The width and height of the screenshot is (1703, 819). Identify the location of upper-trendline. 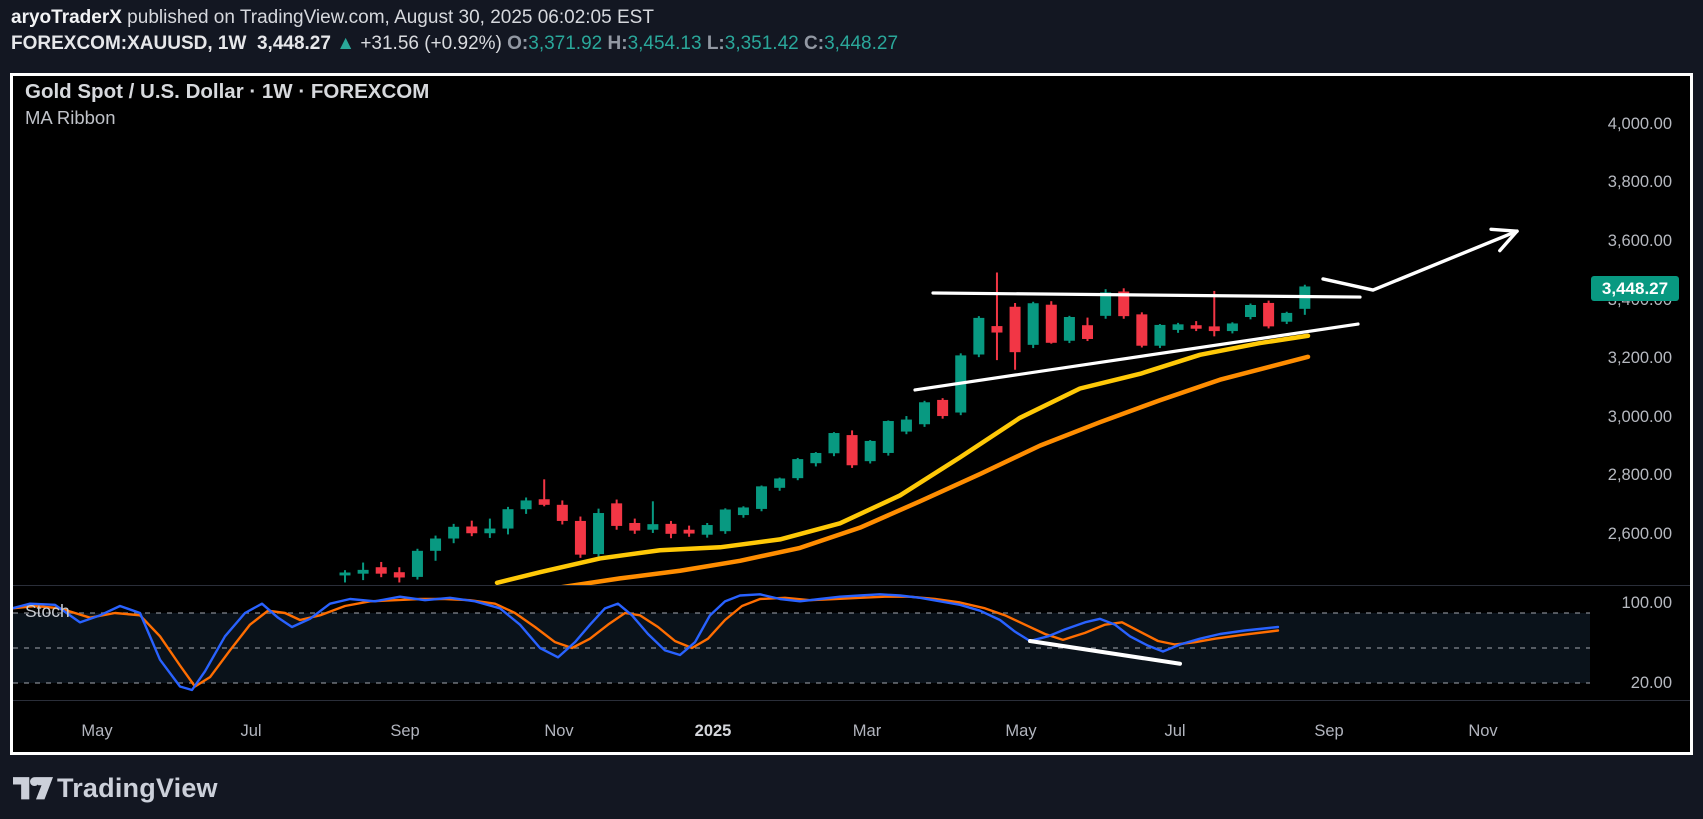
(1146, 295).